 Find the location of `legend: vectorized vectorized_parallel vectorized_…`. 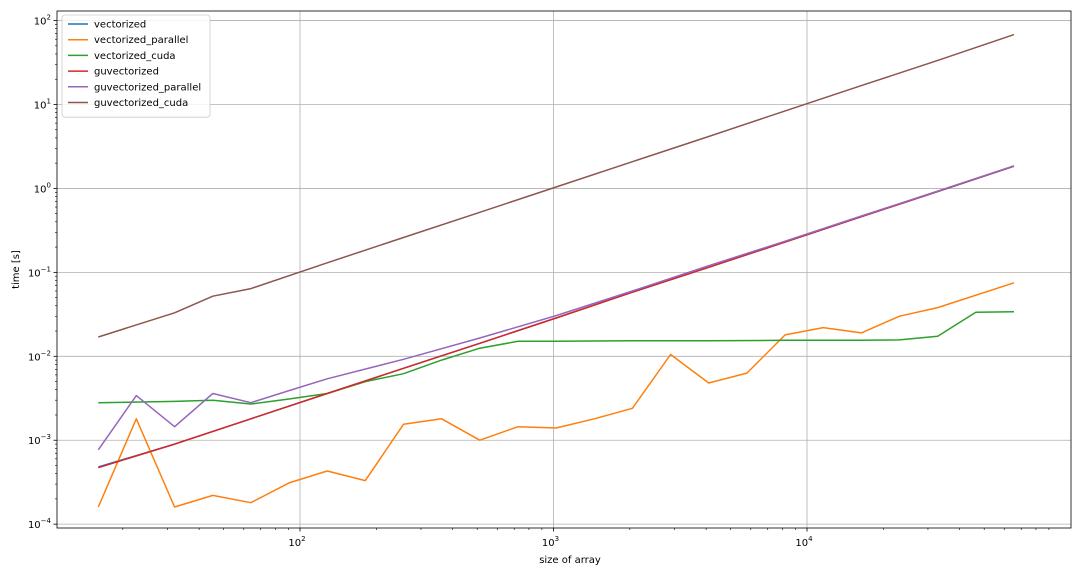

legend: vectorized vectorized_parallel vectorized_… is located at coordinates (136, 66).